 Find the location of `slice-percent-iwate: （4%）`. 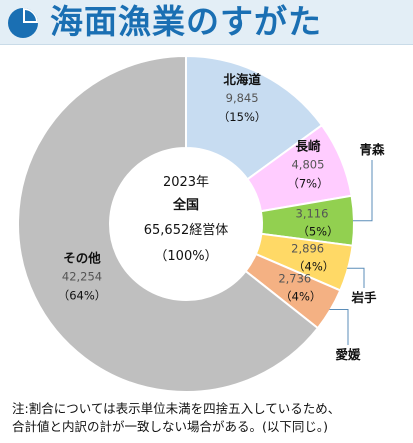

slice-percent-iwate: （4%） is located at coordinates (313, 266).